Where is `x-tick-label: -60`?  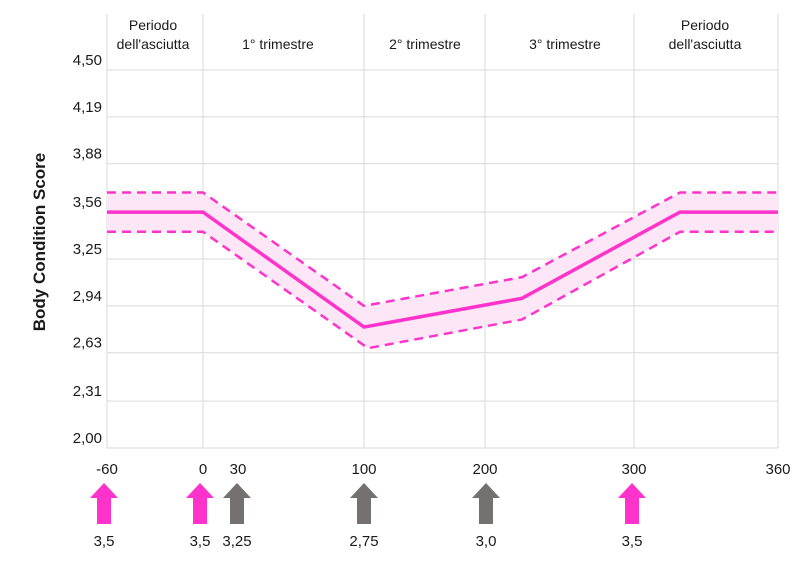 x-tick-label: -60 is located at coordinates (107, 469).